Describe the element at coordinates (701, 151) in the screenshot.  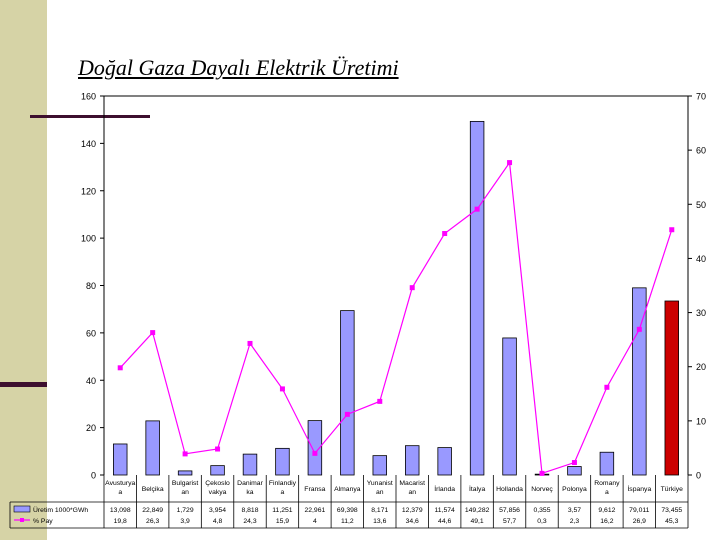
I see `right-tick-label: 60` at that location.